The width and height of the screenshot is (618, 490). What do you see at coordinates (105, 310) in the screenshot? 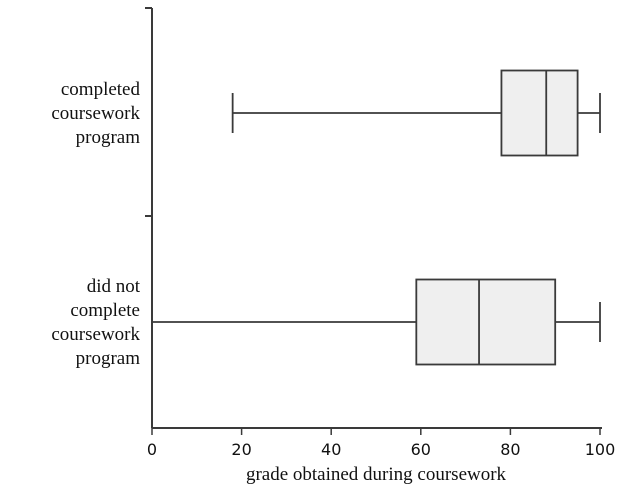
I see `category-label-line: complete` at bounding box center [105, 310].